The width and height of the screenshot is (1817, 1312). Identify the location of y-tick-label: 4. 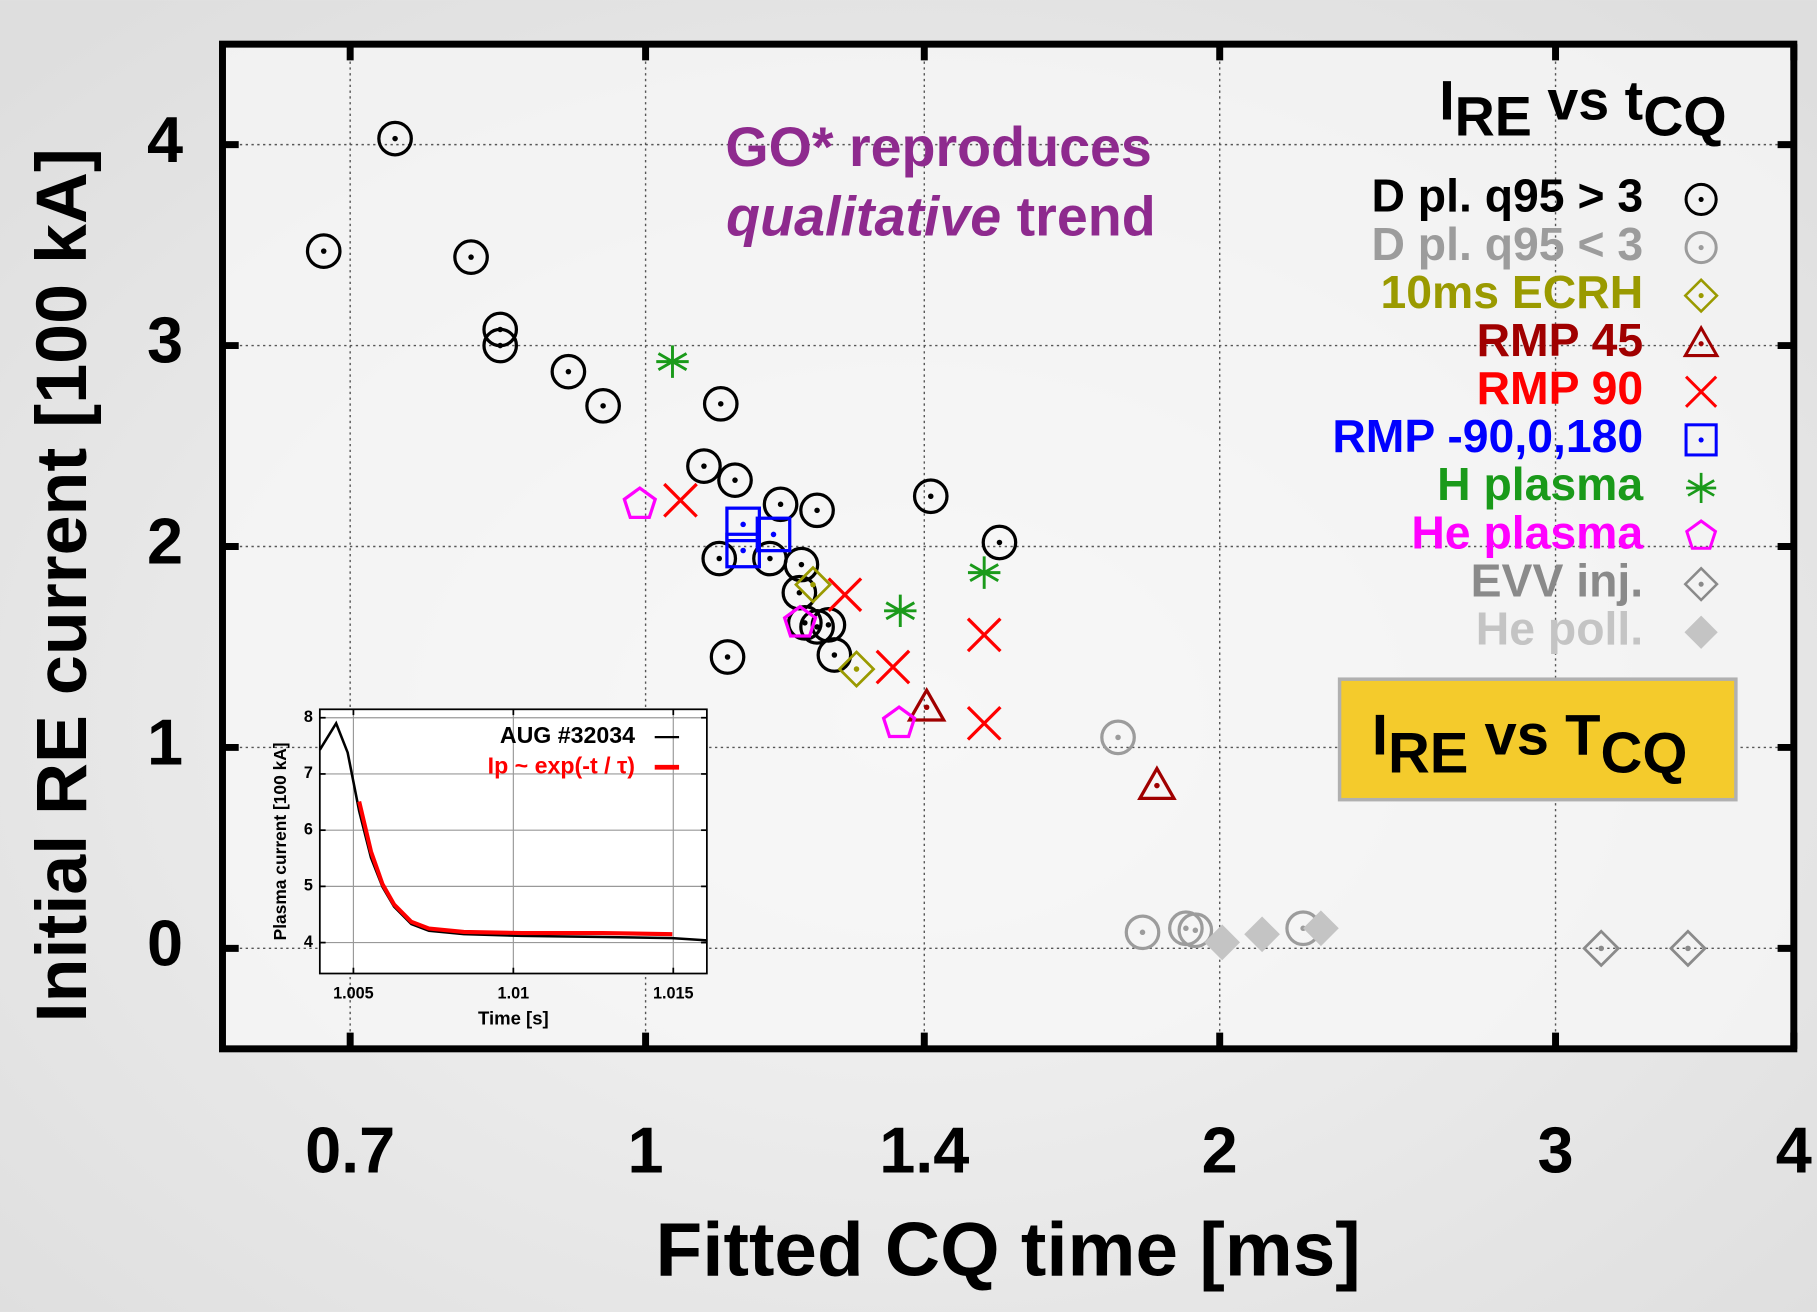
(165, 139).